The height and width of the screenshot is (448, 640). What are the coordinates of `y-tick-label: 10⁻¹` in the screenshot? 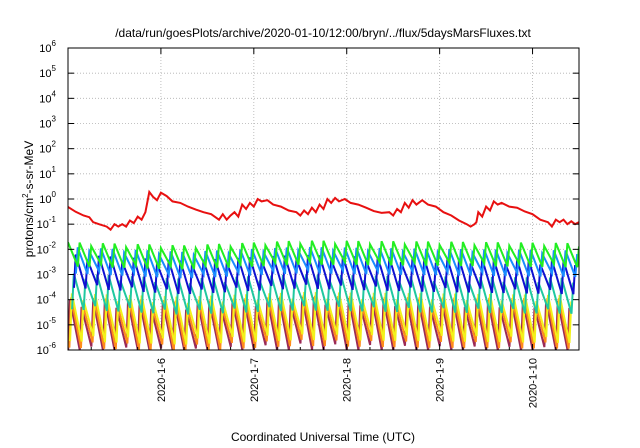 It's located at (47, 223).